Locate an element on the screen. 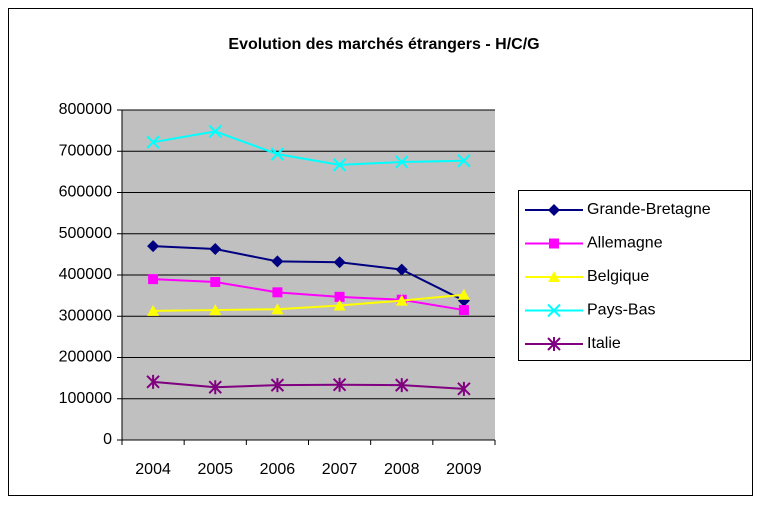  legend-label: Allemagne is located at coordinates (625, 243).